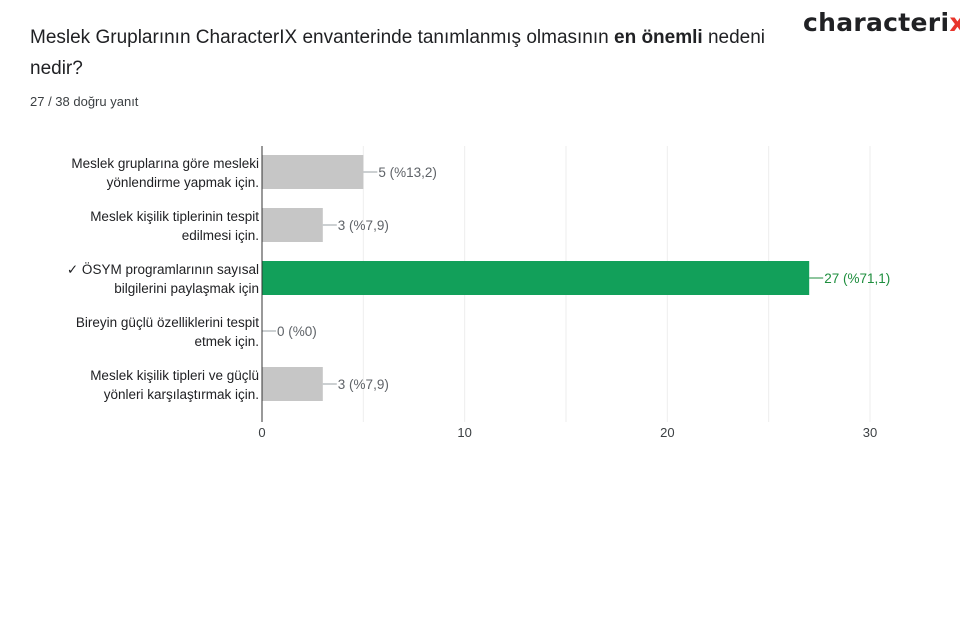 This screenshot has width=960, height=623. What do you see at coordinates (163, 269) in the screenshot?
I see `category-label: ✓ ÖSYM programlarının sayısal` at bounding box center [163, 269].